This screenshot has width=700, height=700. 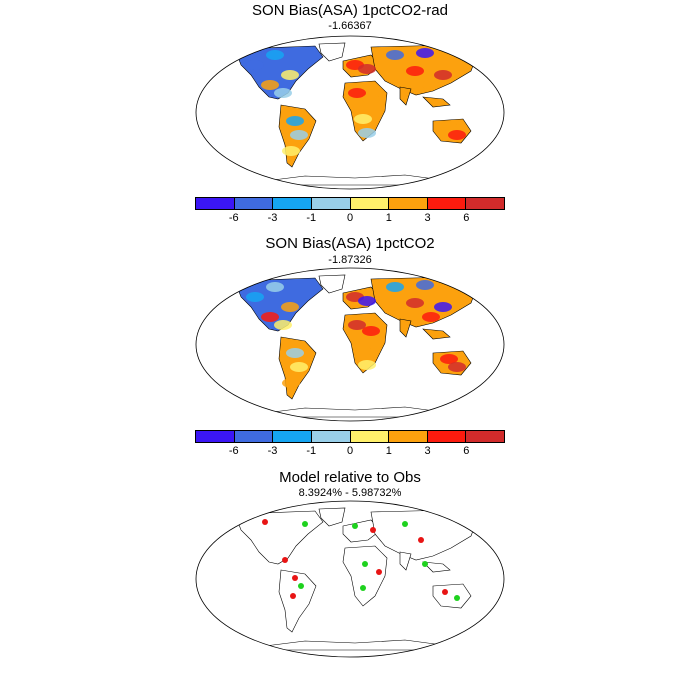 I want to click on continent-africa, so click(x=365, y=576).